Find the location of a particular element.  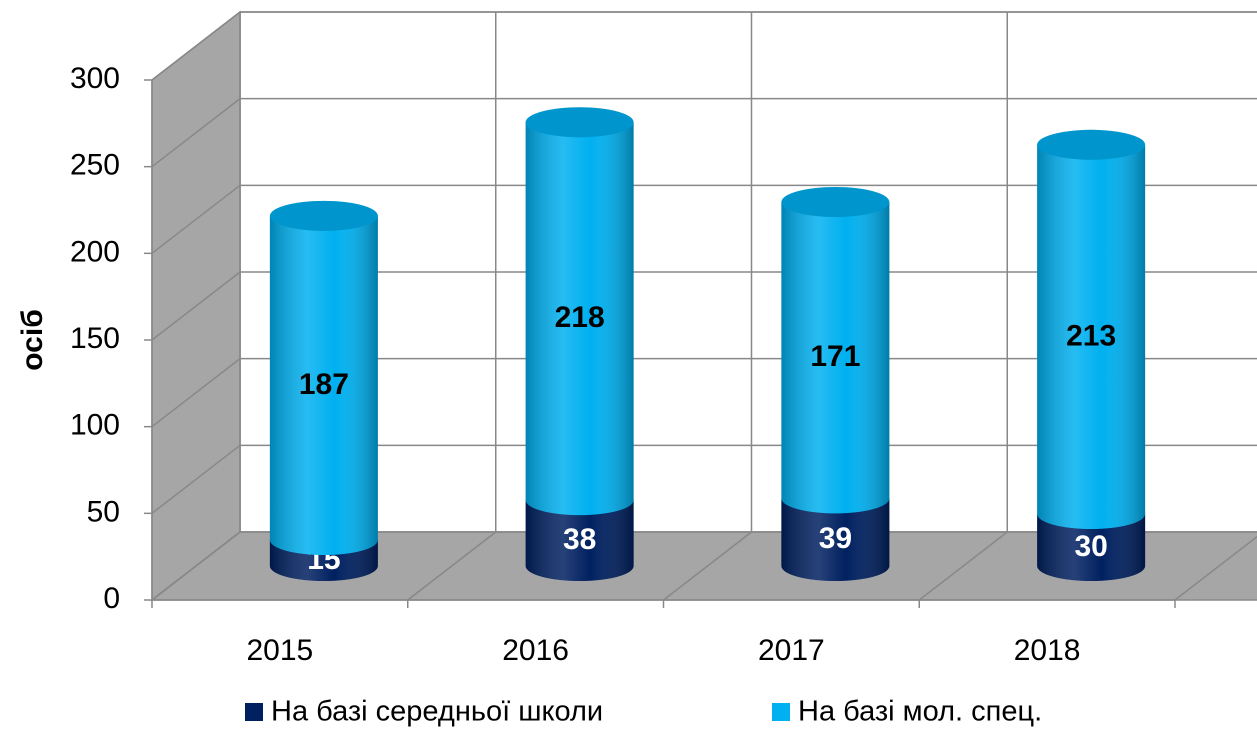

x-tick-label: 2016 is located at coordinates (535, 650).